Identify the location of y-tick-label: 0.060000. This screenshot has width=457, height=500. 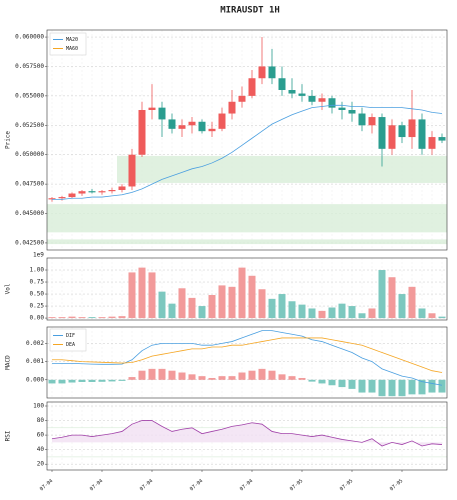
(29, 37).